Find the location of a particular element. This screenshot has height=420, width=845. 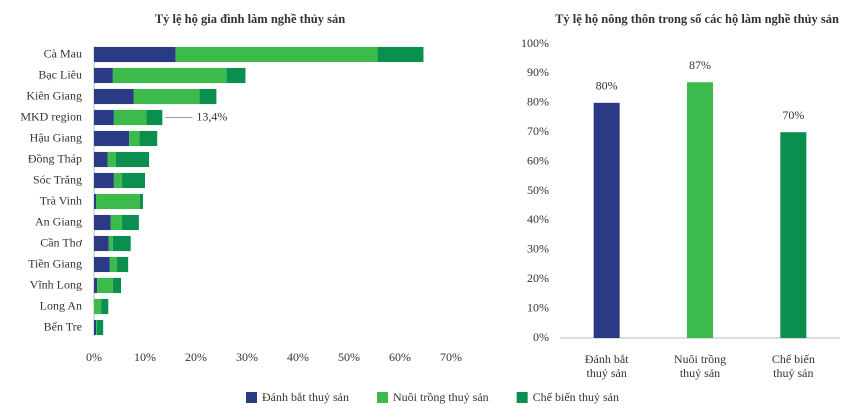

y-tick-label: Tiền Giang is located at coordinates (55, 263).